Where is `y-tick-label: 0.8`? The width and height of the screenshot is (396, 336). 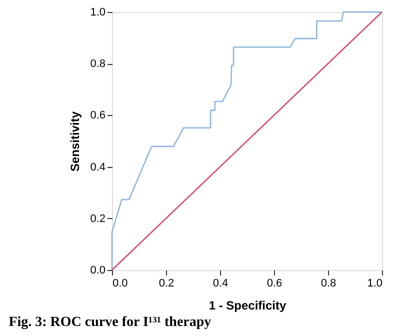 y-tick-label: 0.8 is located at coordinates (98, 64).